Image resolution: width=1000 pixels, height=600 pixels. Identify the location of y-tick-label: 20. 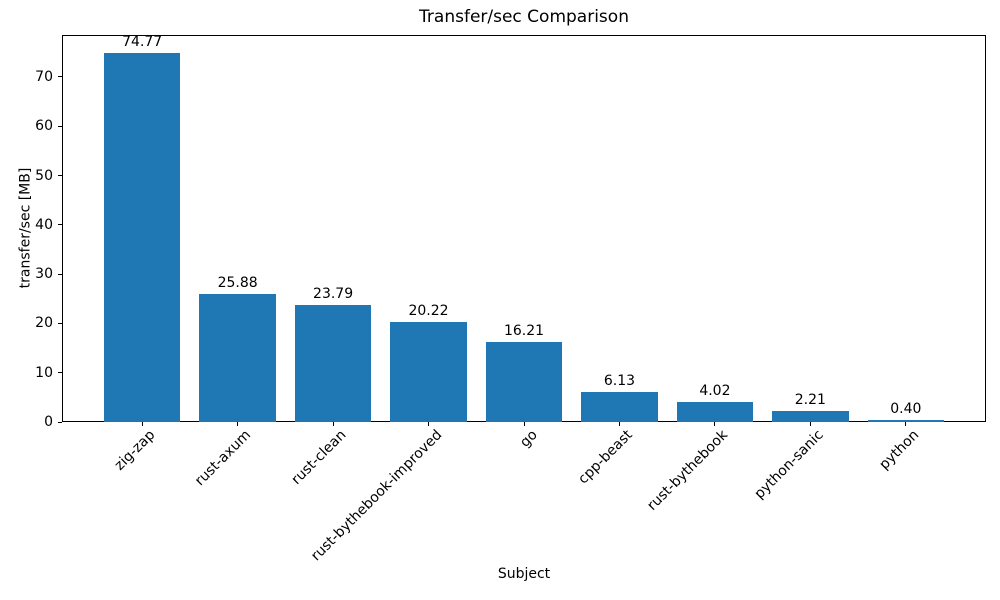
(44, 323).